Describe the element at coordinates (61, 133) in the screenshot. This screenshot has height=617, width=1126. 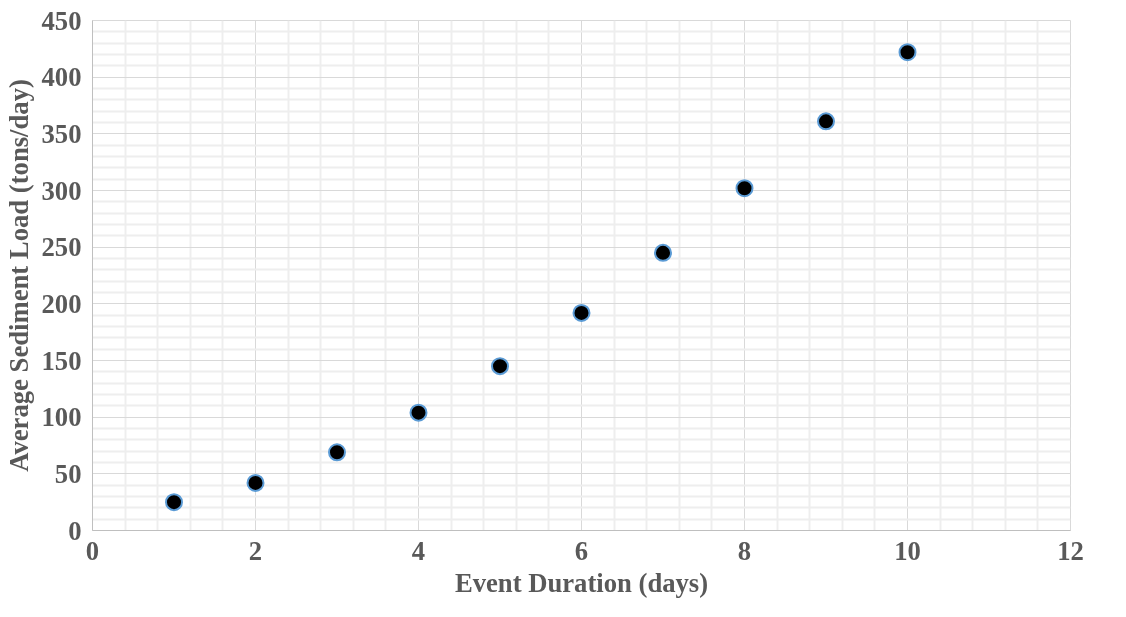
I see `y-tick-label: 350` at that location.